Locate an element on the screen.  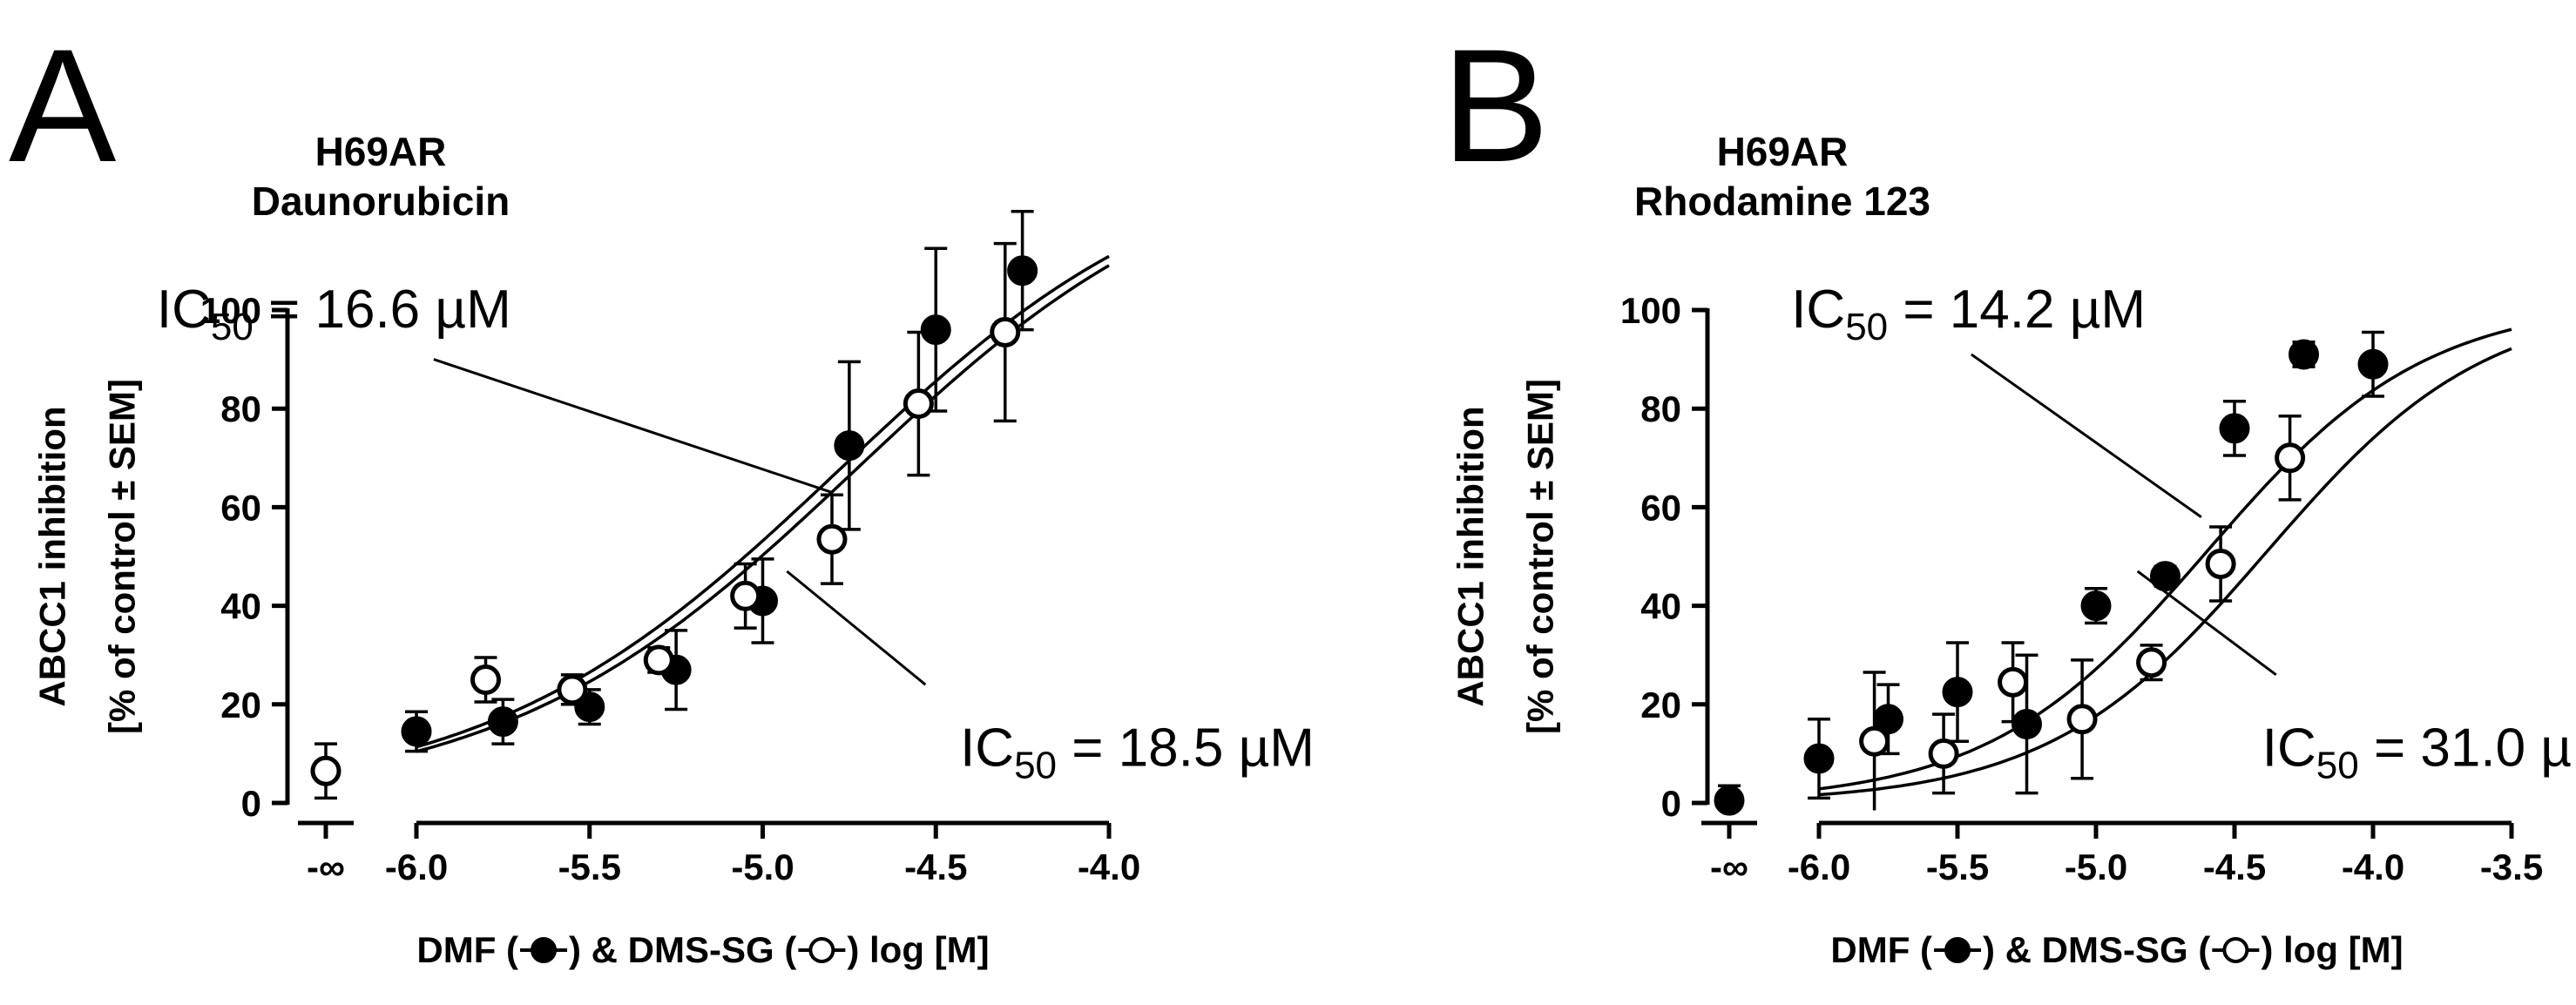
chart-title: H69AR Daunorubicin is located at coordinates (381, 176).